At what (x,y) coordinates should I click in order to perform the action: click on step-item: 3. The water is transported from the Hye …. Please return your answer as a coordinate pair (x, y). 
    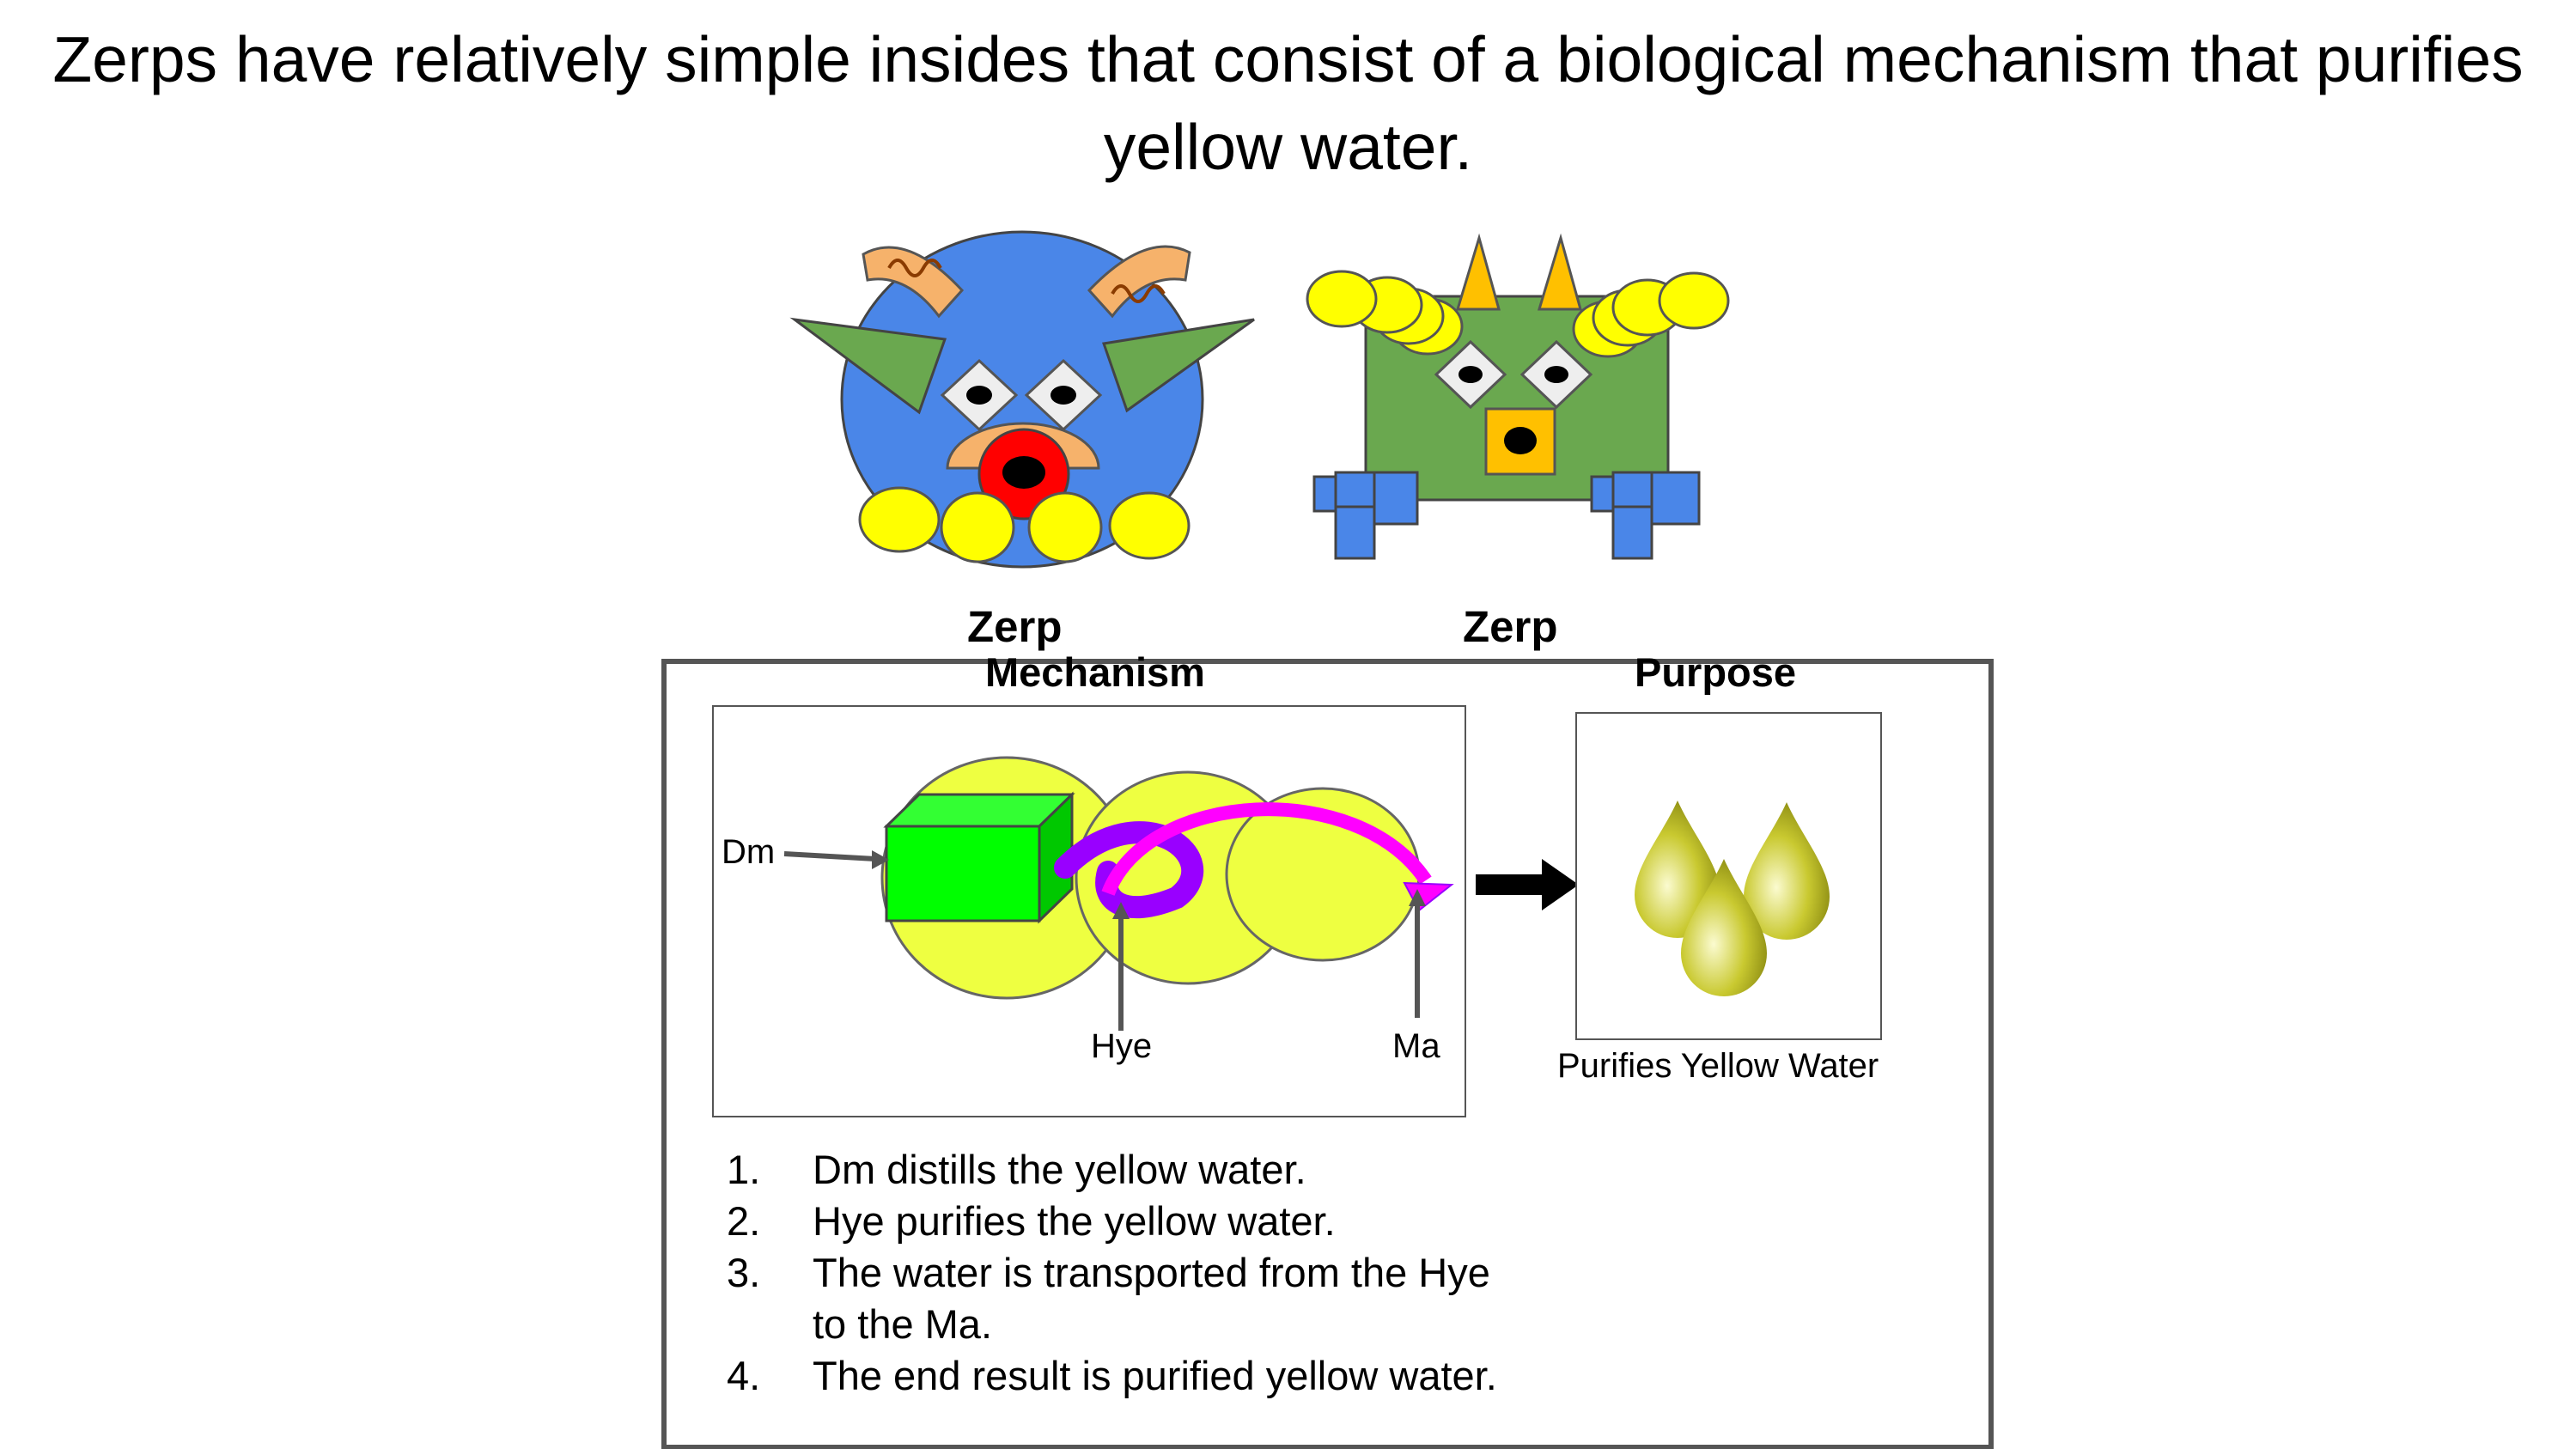
    Looking at the image, I should click on (1108, 1298).